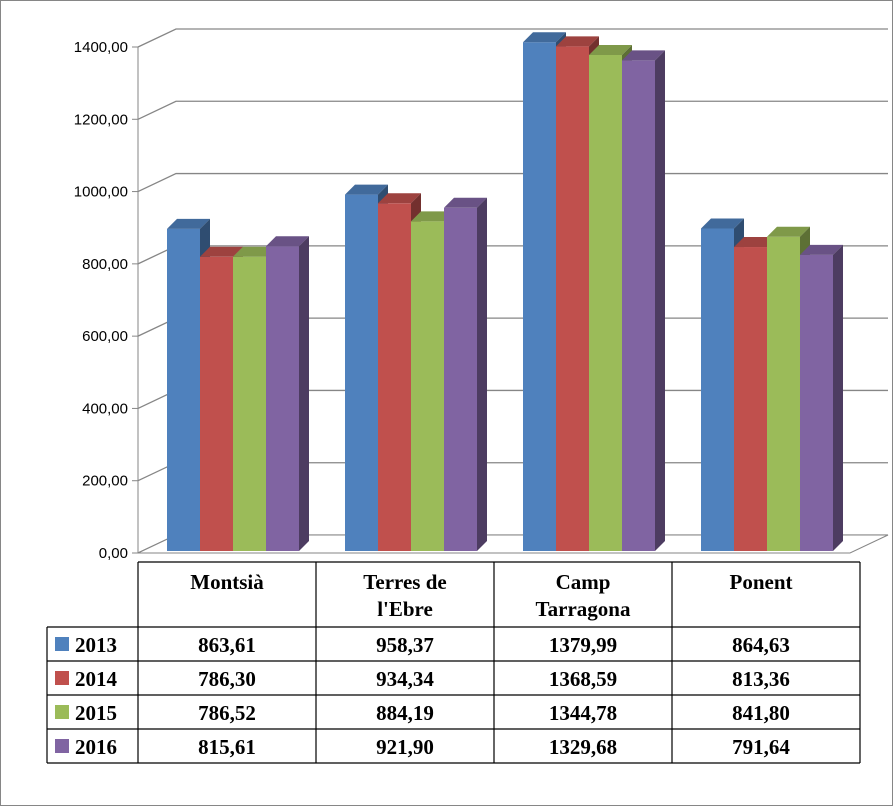 The height and width of the screenshot is (806, 893). I want to click on data-label: 921,90, so click(405, 747).